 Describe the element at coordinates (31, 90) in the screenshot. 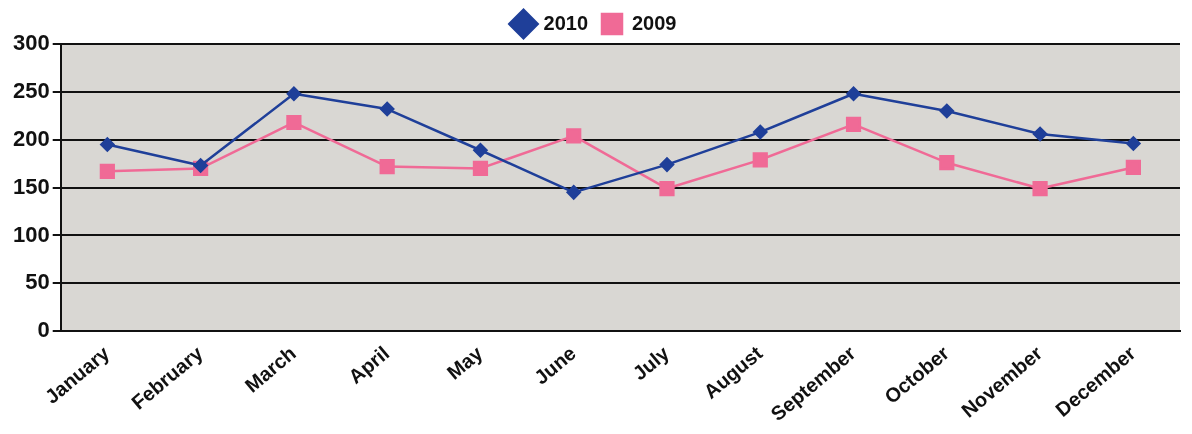

I see `y-tick-label: 250` at that location.